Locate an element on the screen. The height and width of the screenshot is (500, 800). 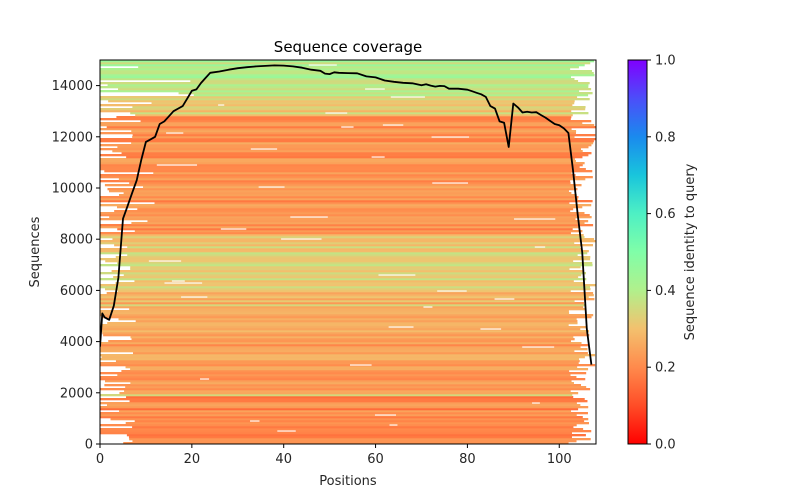
y-axis-label: Sequences is located at coordinates (35, 251).